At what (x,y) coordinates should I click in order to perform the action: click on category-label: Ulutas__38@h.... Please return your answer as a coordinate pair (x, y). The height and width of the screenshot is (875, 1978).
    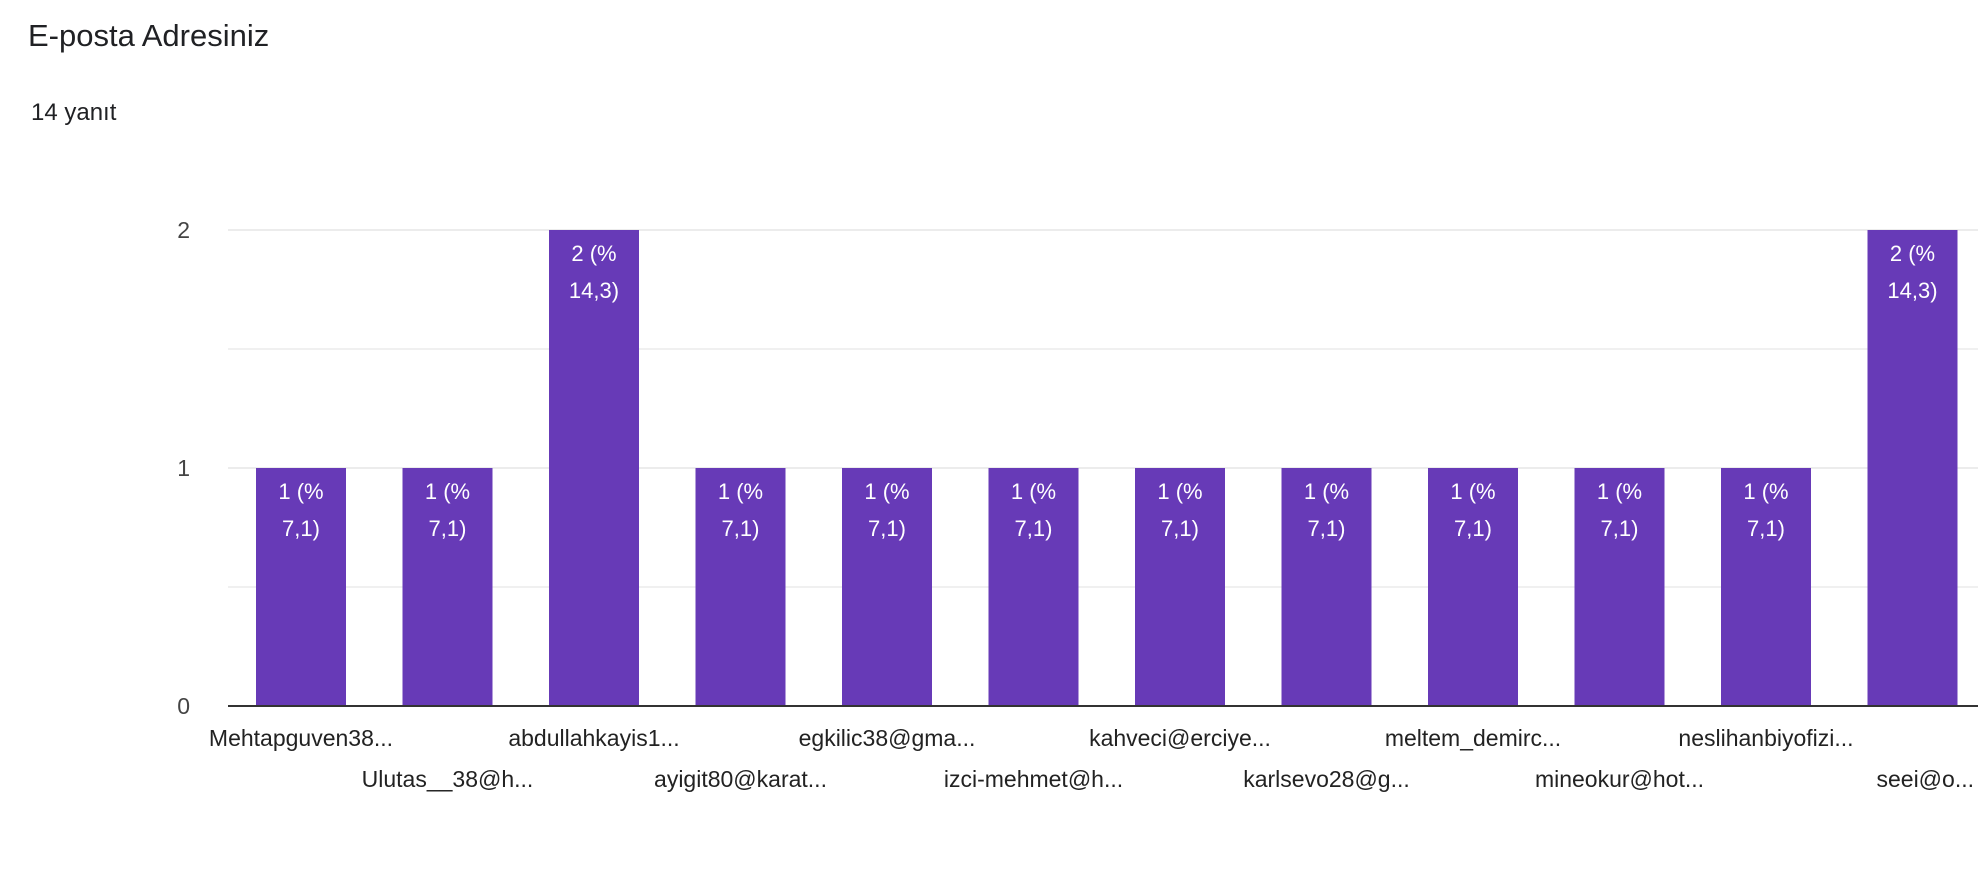
    Looking at the image, I should click on (448, 779).